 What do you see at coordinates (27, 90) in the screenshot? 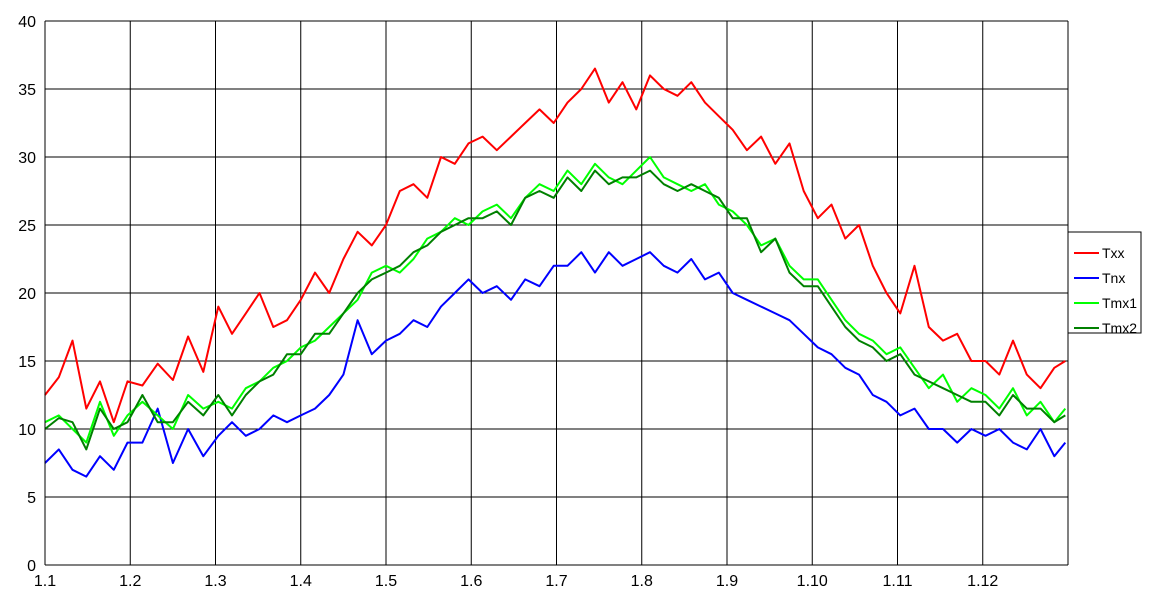
I see `y-tick-label: 35` at bounding box center [27, 90].